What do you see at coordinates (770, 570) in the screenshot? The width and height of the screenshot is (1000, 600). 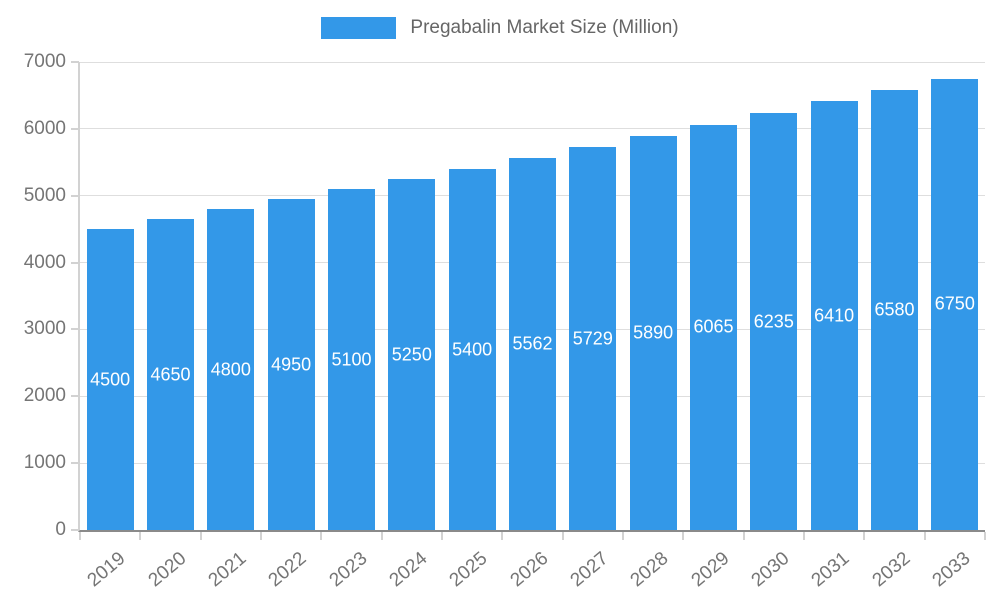 I see `x-tick-label: 2030` at bounding box center [770, 570].